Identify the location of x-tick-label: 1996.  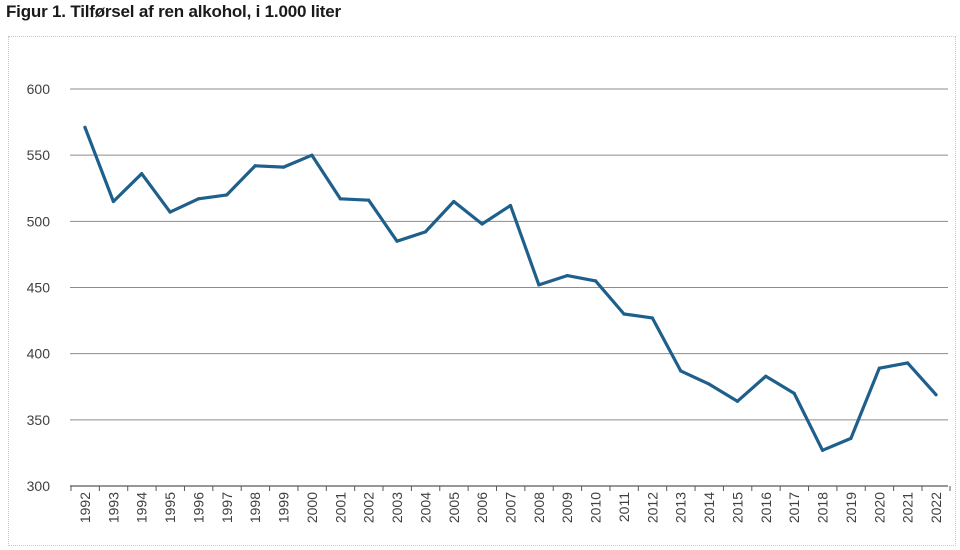
(198, 507).